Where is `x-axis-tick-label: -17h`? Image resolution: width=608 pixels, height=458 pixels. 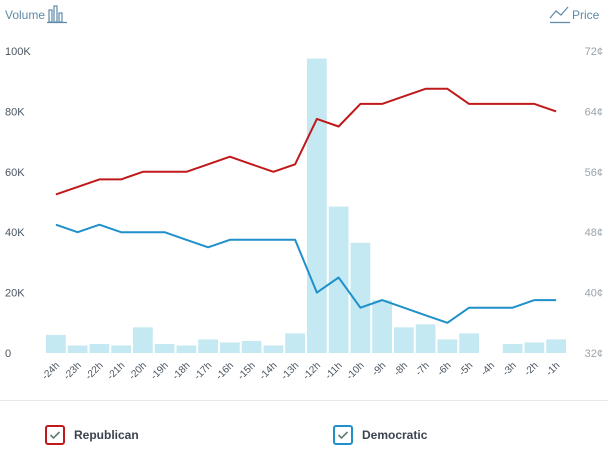 x-axis-tick-label: -17h is located at coordinates (203, 371).